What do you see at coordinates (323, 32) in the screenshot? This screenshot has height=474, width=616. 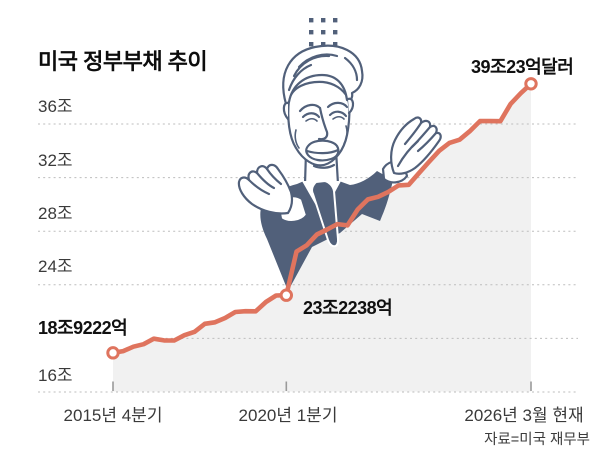 I see `dots-ornament` at bounding box center [323, 32].